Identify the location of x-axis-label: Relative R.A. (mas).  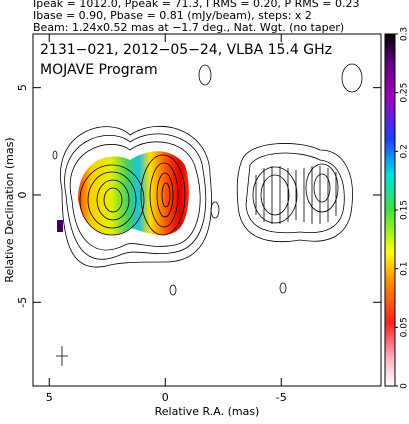
(207, 411).